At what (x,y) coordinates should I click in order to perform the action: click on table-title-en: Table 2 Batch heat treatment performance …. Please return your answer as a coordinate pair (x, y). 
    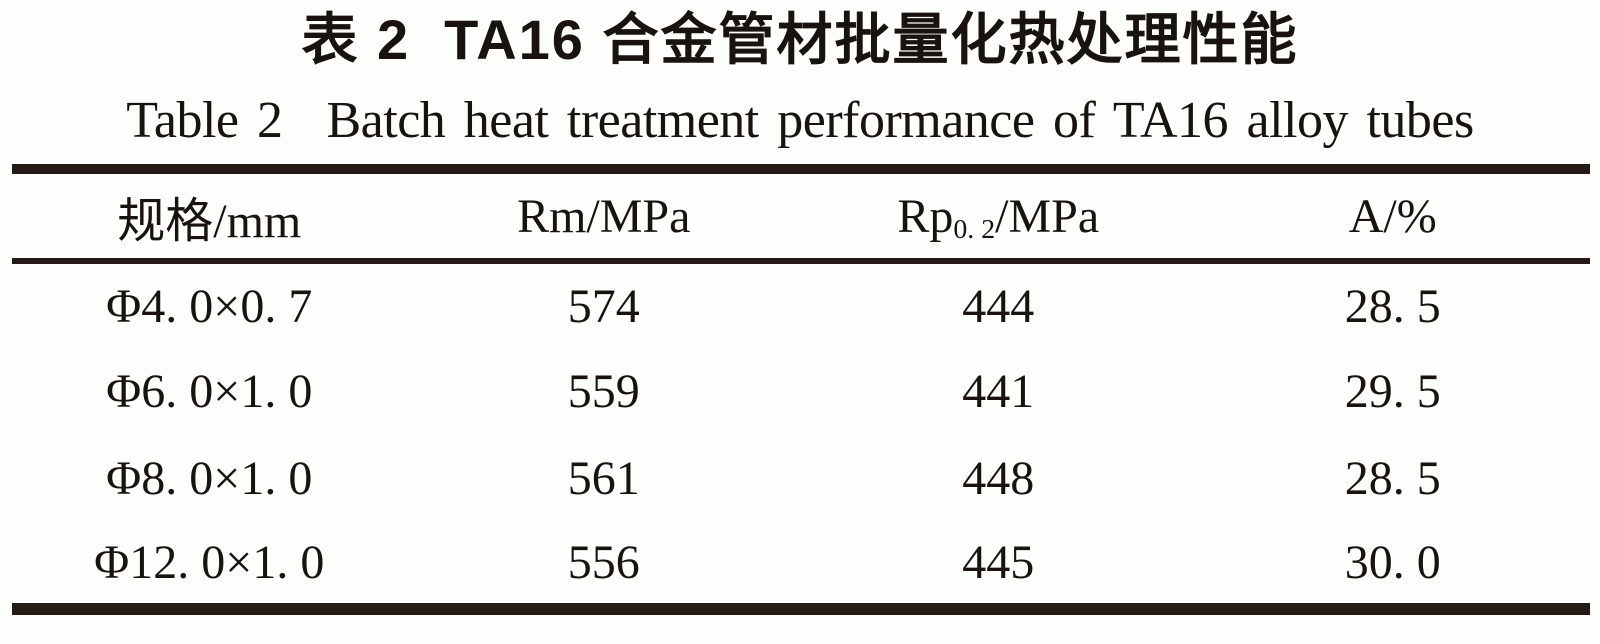
    Looking at the image, I should click on (800, 121).